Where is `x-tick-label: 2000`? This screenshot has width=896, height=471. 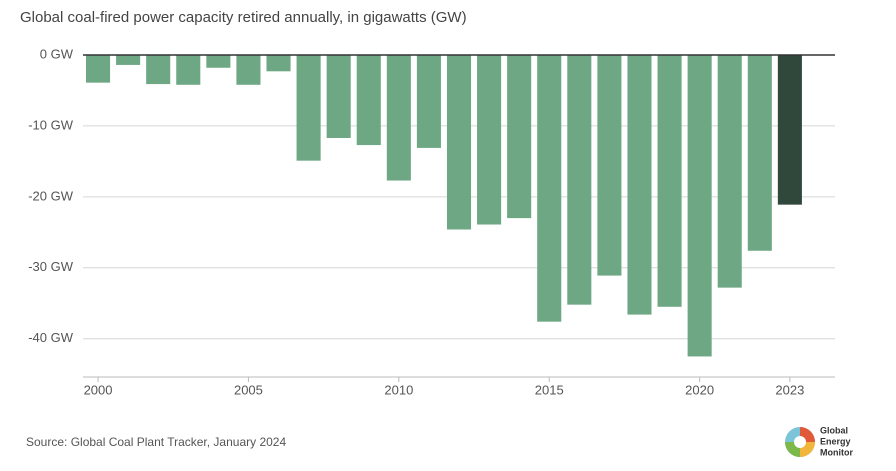 x-tick-label: 2000 is located at coordinates (98, 389).